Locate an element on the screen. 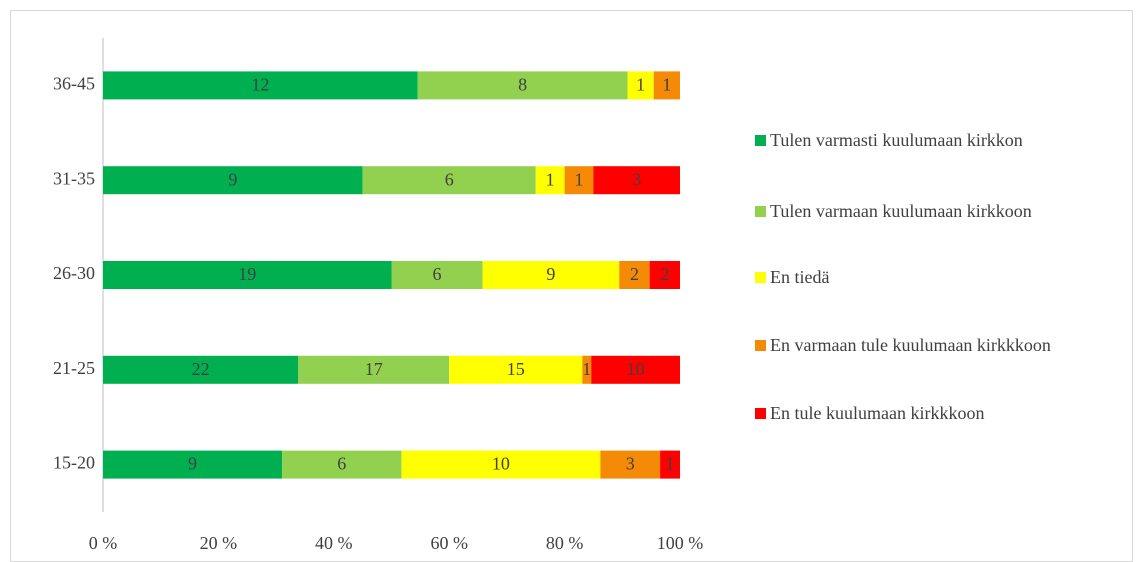  x-tick-label: 20 % is located at coordinates (219, 543).